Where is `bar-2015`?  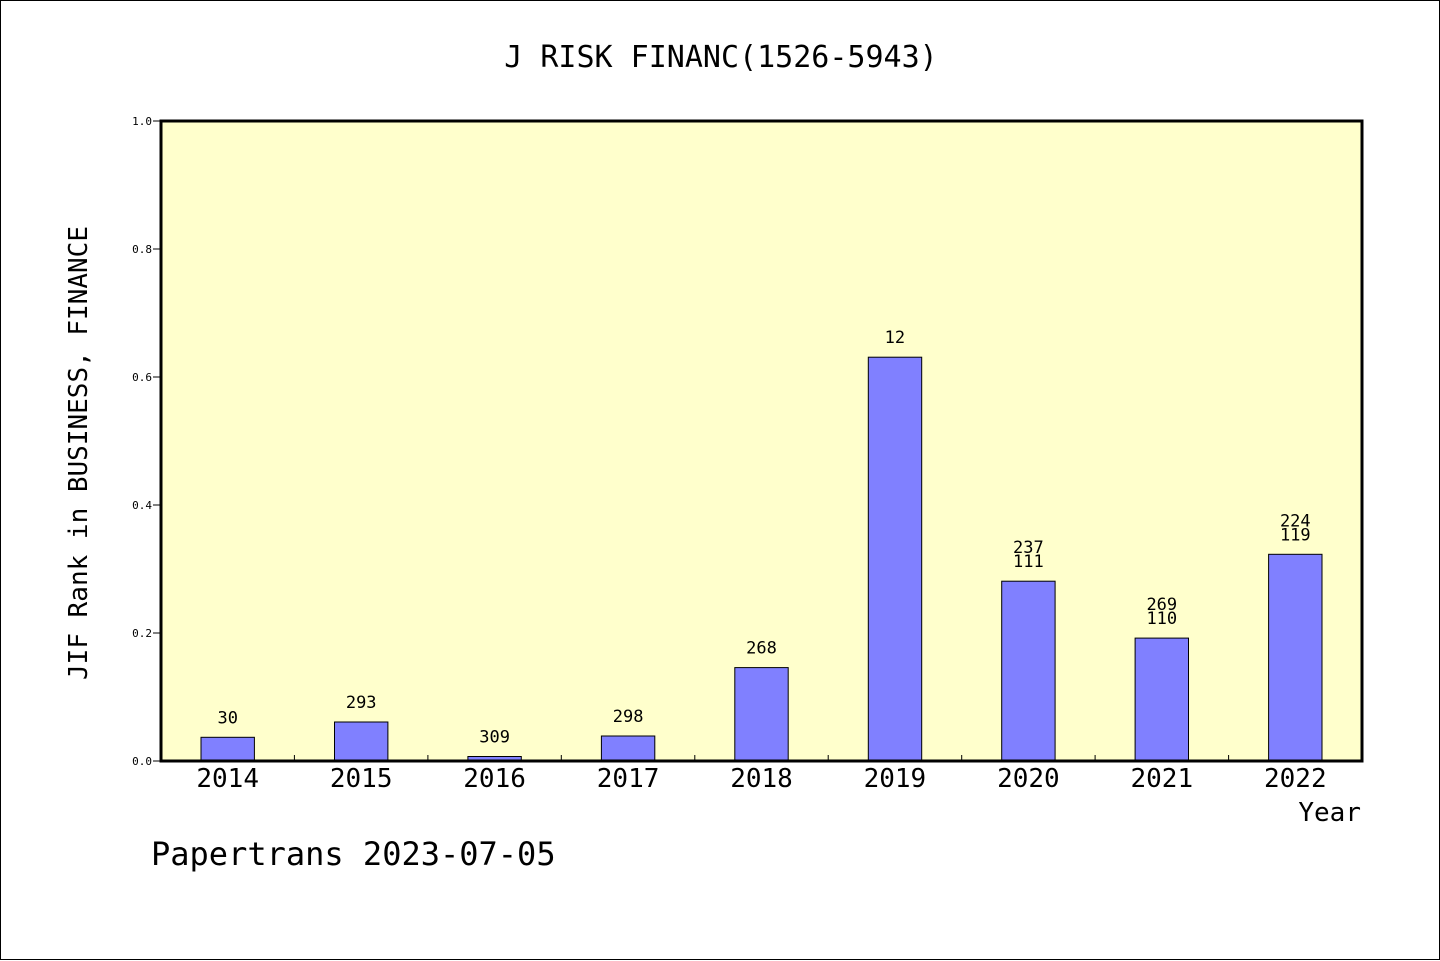
bar-2015 is located at coordinates (361, 741).